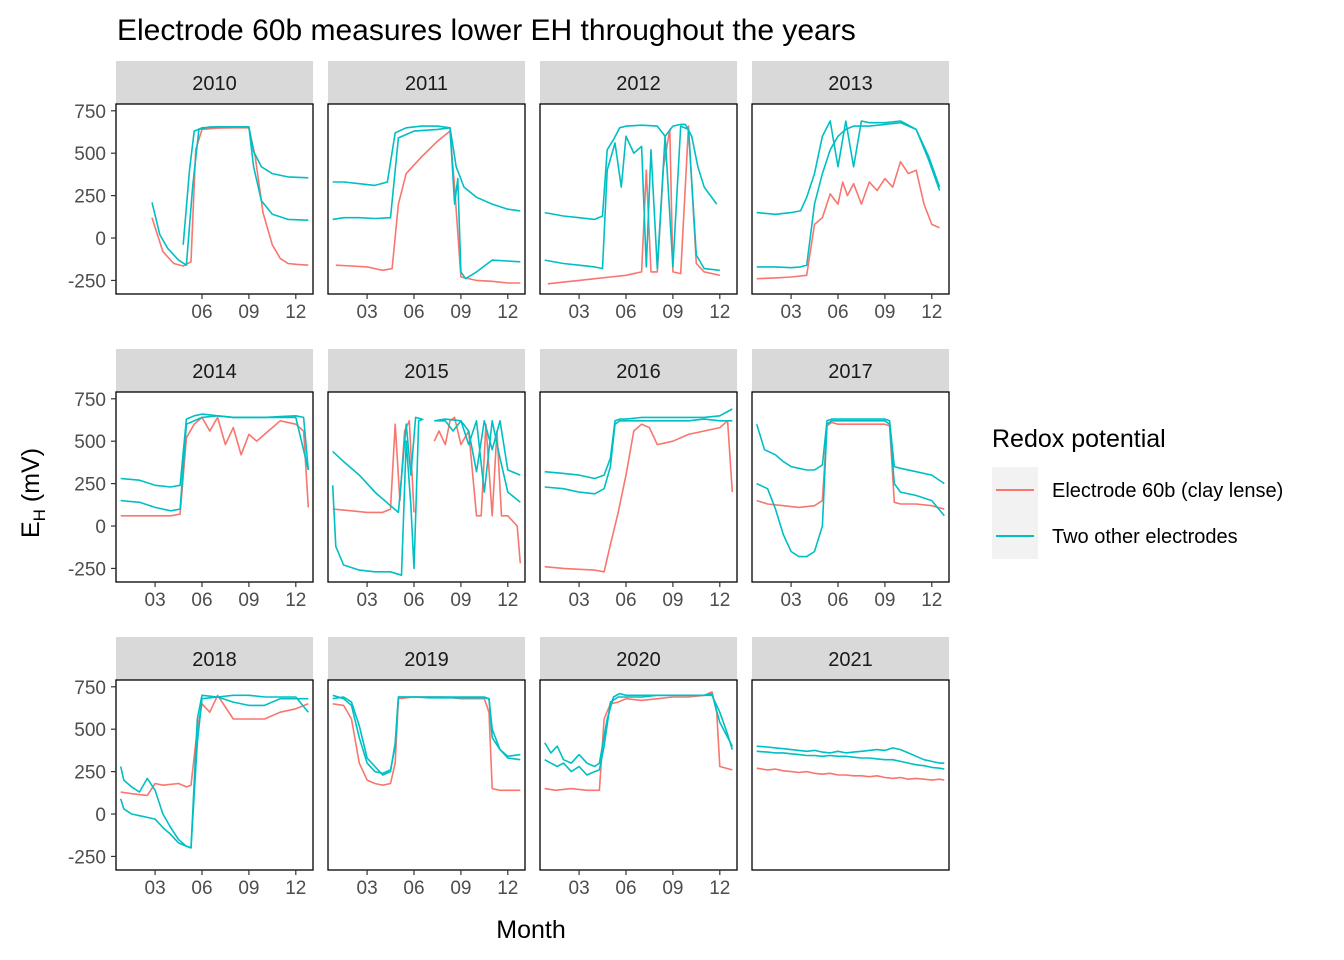  I want to click on facet-panel-2014: 2014 -250 0 250 500 750 03 06 09 12, so click(191, 480).